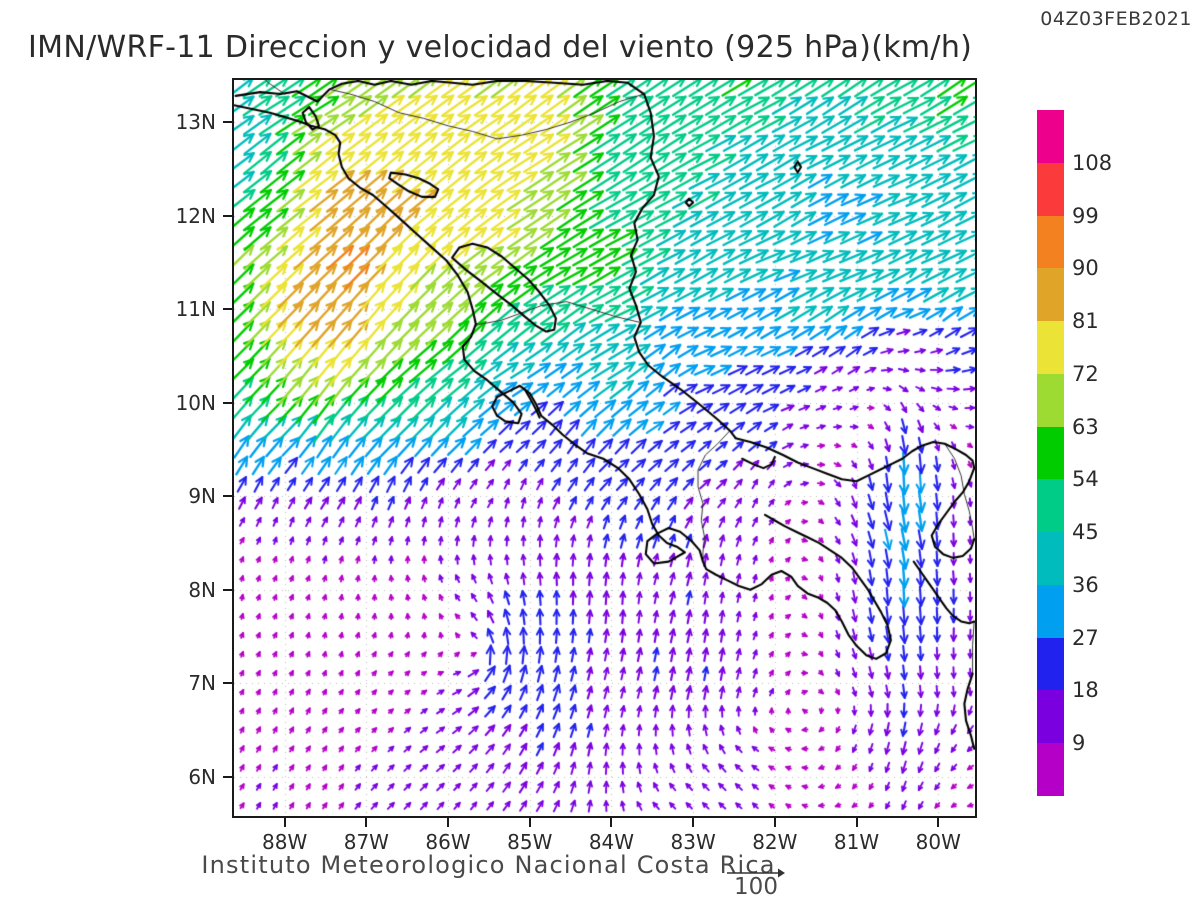 The height and width of the screenshot is (900, 1200). What do you see at coordinates (530, 842) in the screenshot?
I see `x-axis-label: 85W` at bounding box center [530, 842].